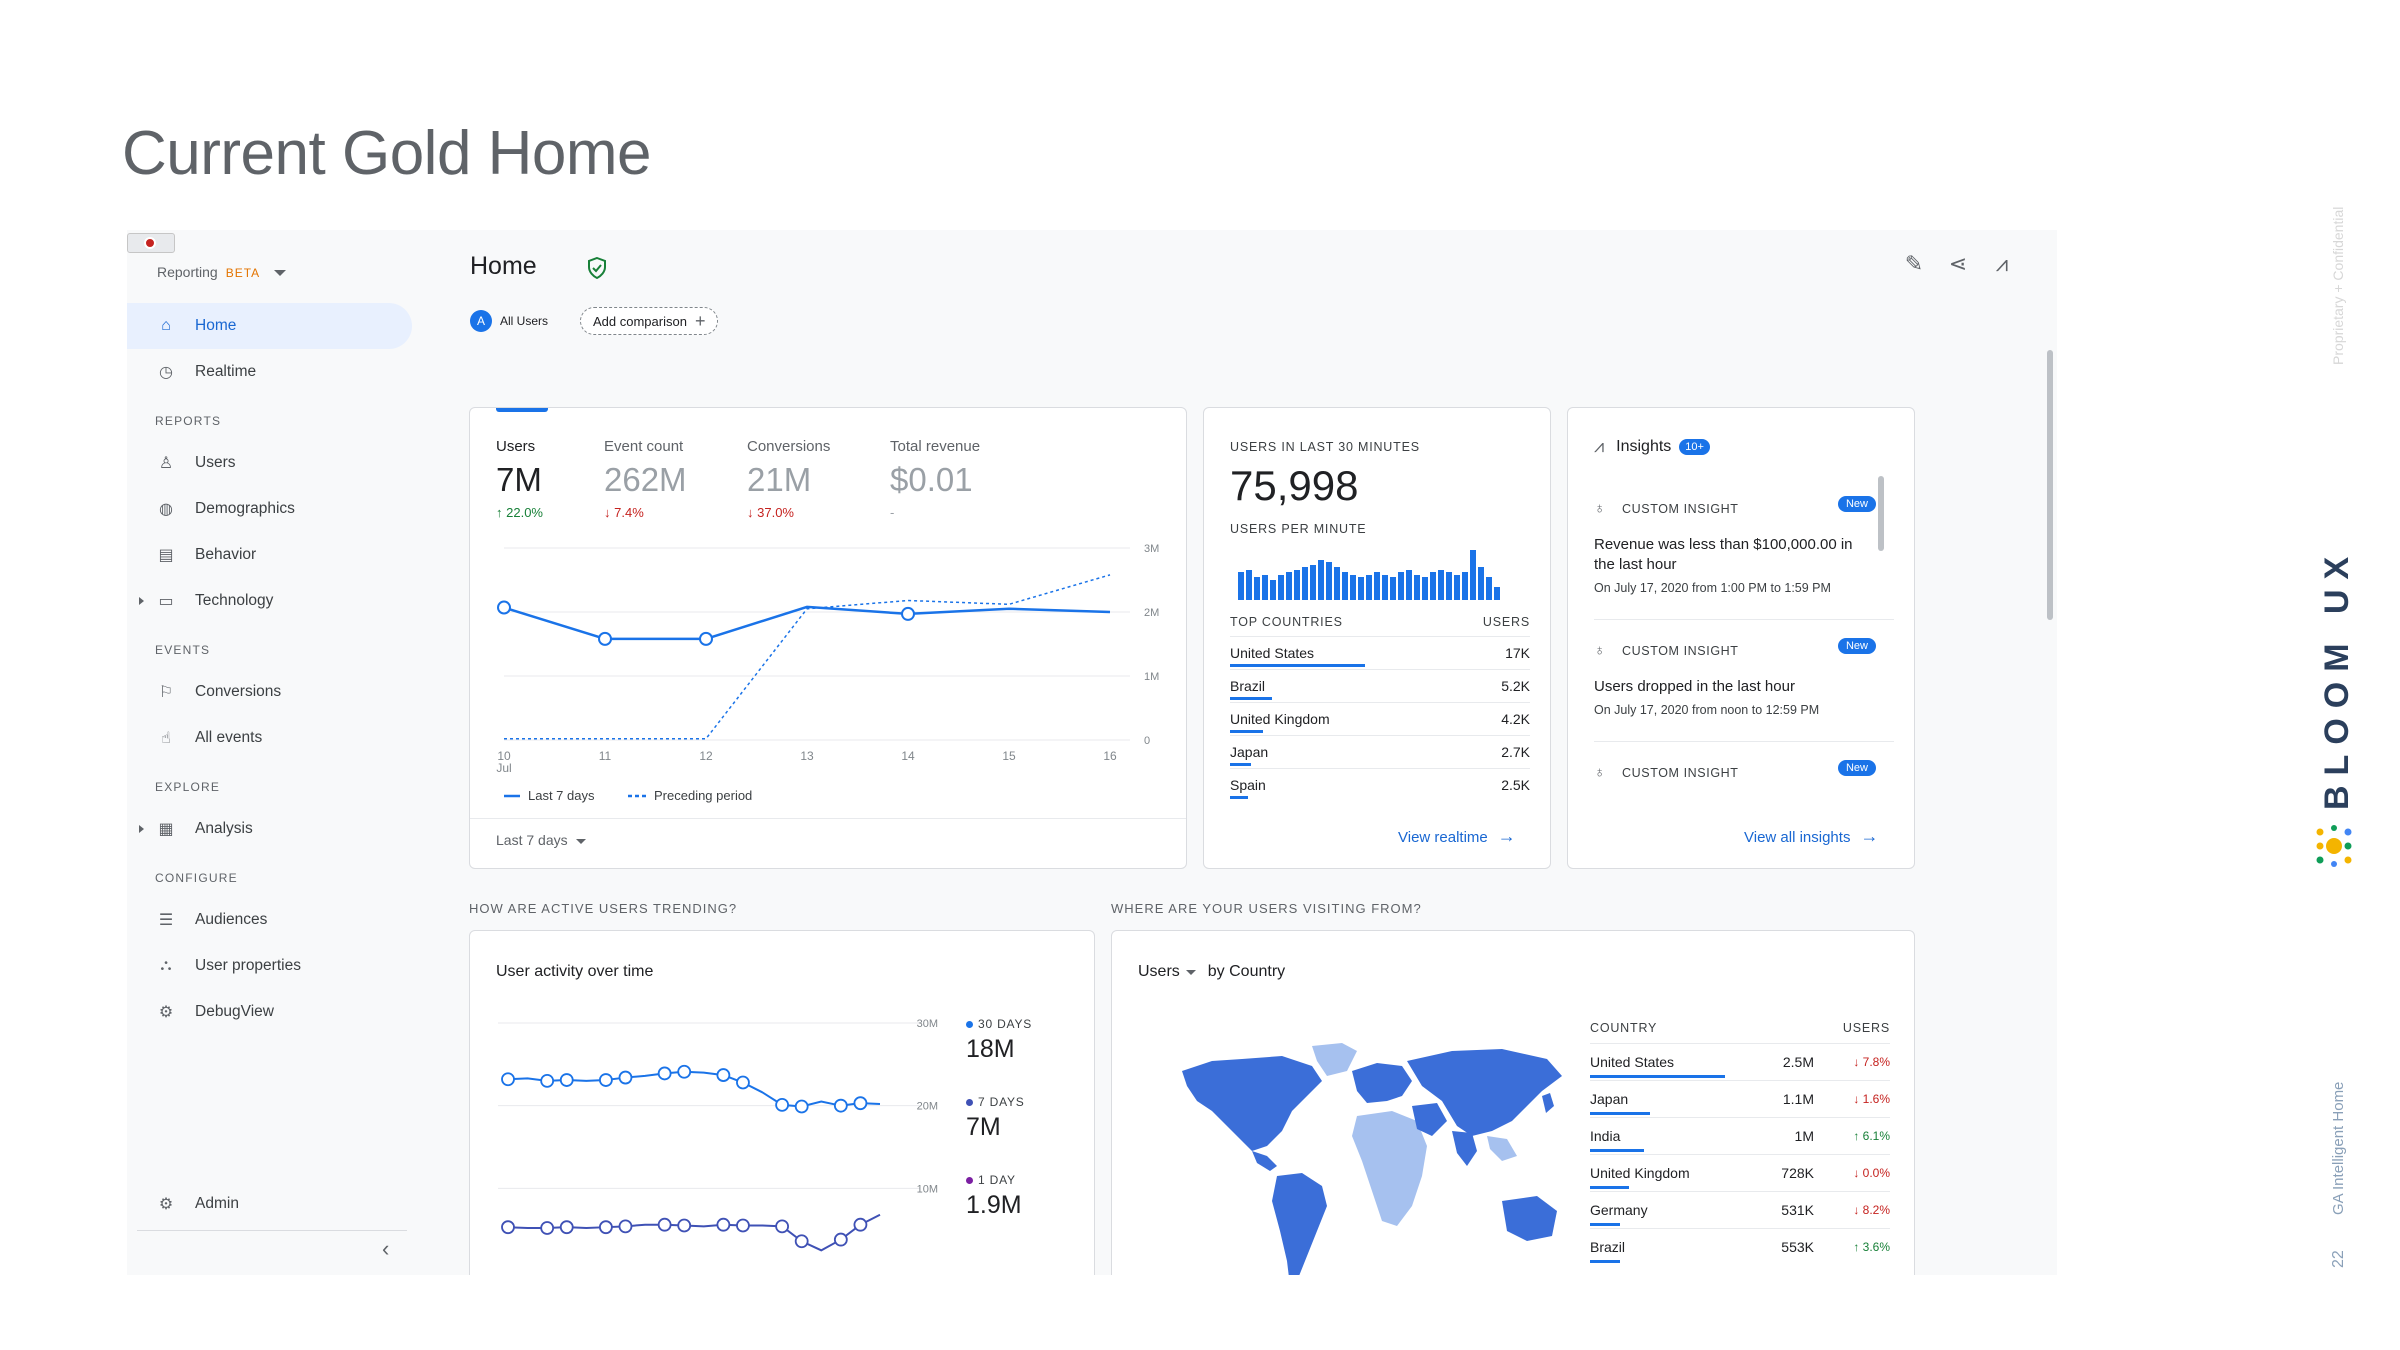 The image size is (2400, 1350). I want to click on brand-wordmark: BLOOM UX, so click(2337, 678).